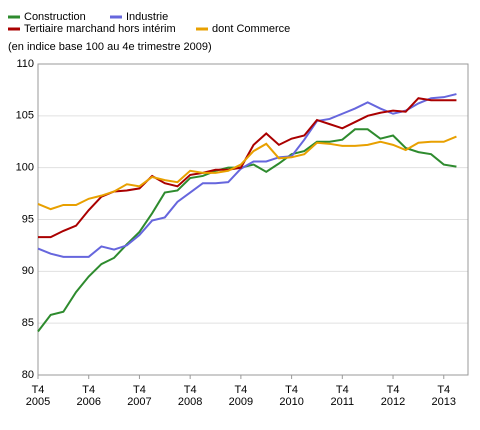  What do you see at coordinates (38, 402) in the screenshot?
I see `x-tick-label: 2005` at bounding box center [38, 402].